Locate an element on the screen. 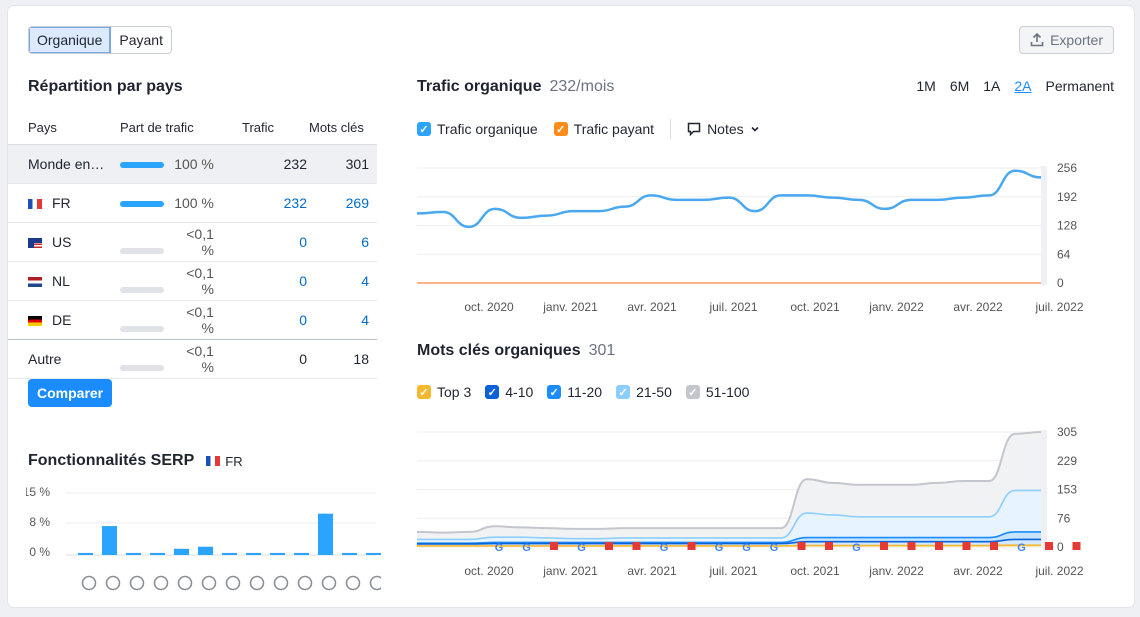  traffic-legend: ✓ Trafic organique ✓ Trafic payant Notes is located at coordinates (588, 129).